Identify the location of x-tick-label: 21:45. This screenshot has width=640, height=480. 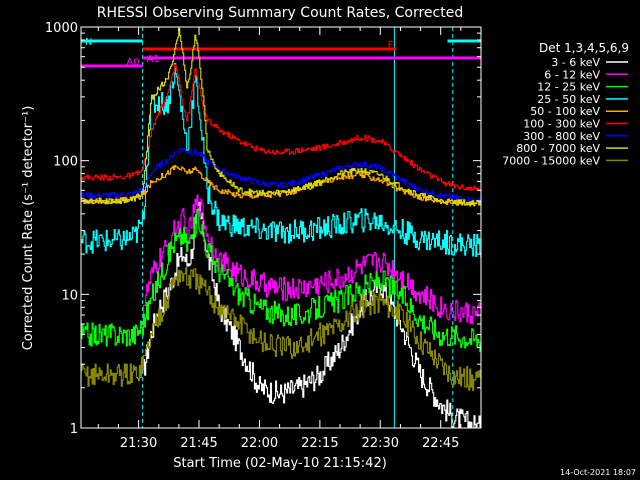
(198, 443).